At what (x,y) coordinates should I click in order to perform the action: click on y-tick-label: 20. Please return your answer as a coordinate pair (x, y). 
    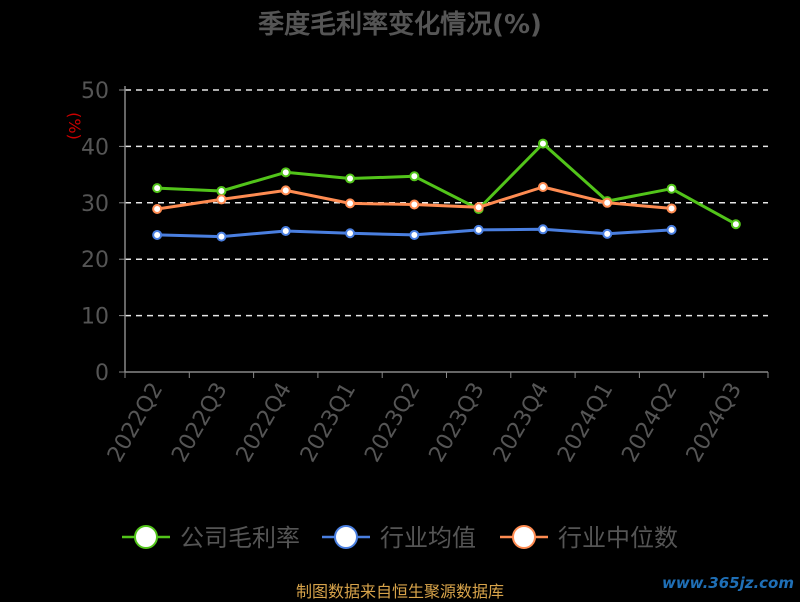
    Looking at the image, I should click on (95, 260).